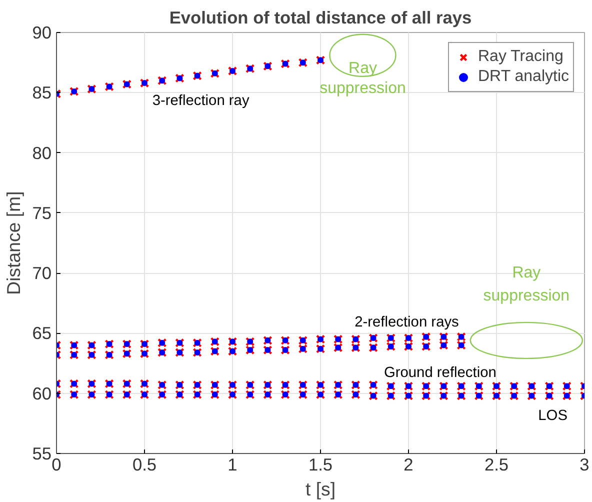 The image size is (592, 502). I want to click on annotation: 3-reflection ray, so click(201, 101).